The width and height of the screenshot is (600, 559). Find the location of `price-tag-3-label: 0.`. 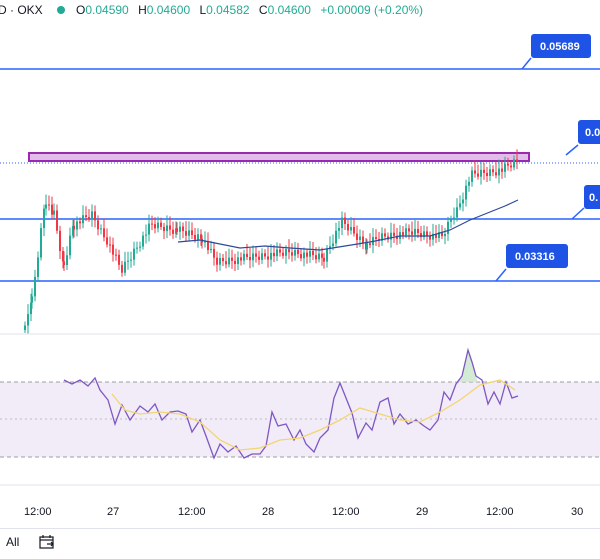

price-tag-3-label: 0. is located at coordinates (593, 198).